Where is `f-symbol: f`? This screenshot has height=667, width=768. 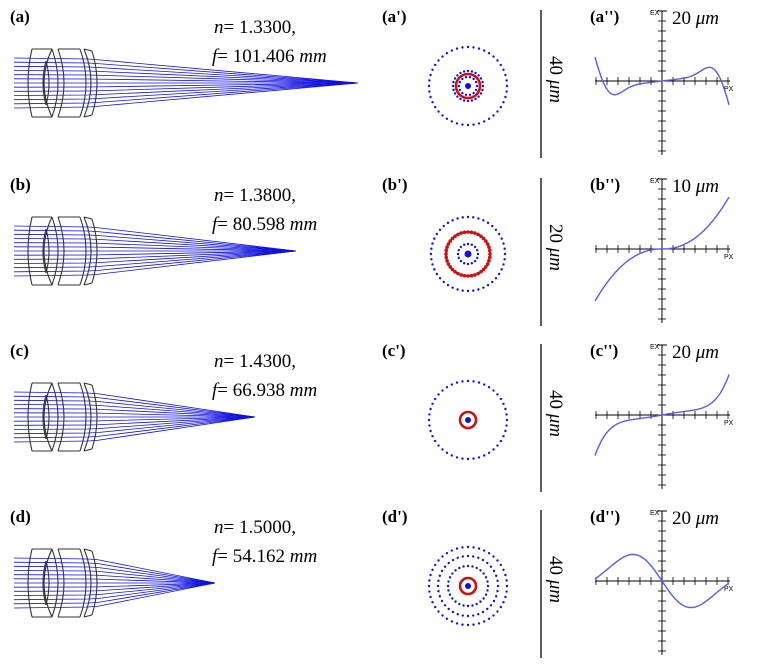
f-symbol: f is located at coordinates (216, 56).